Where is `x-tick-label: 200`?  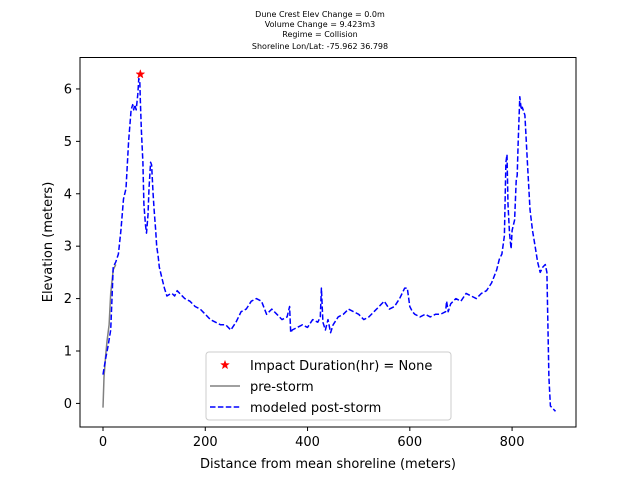 x-tick-label: 200 is located at coordinates (205, 442).